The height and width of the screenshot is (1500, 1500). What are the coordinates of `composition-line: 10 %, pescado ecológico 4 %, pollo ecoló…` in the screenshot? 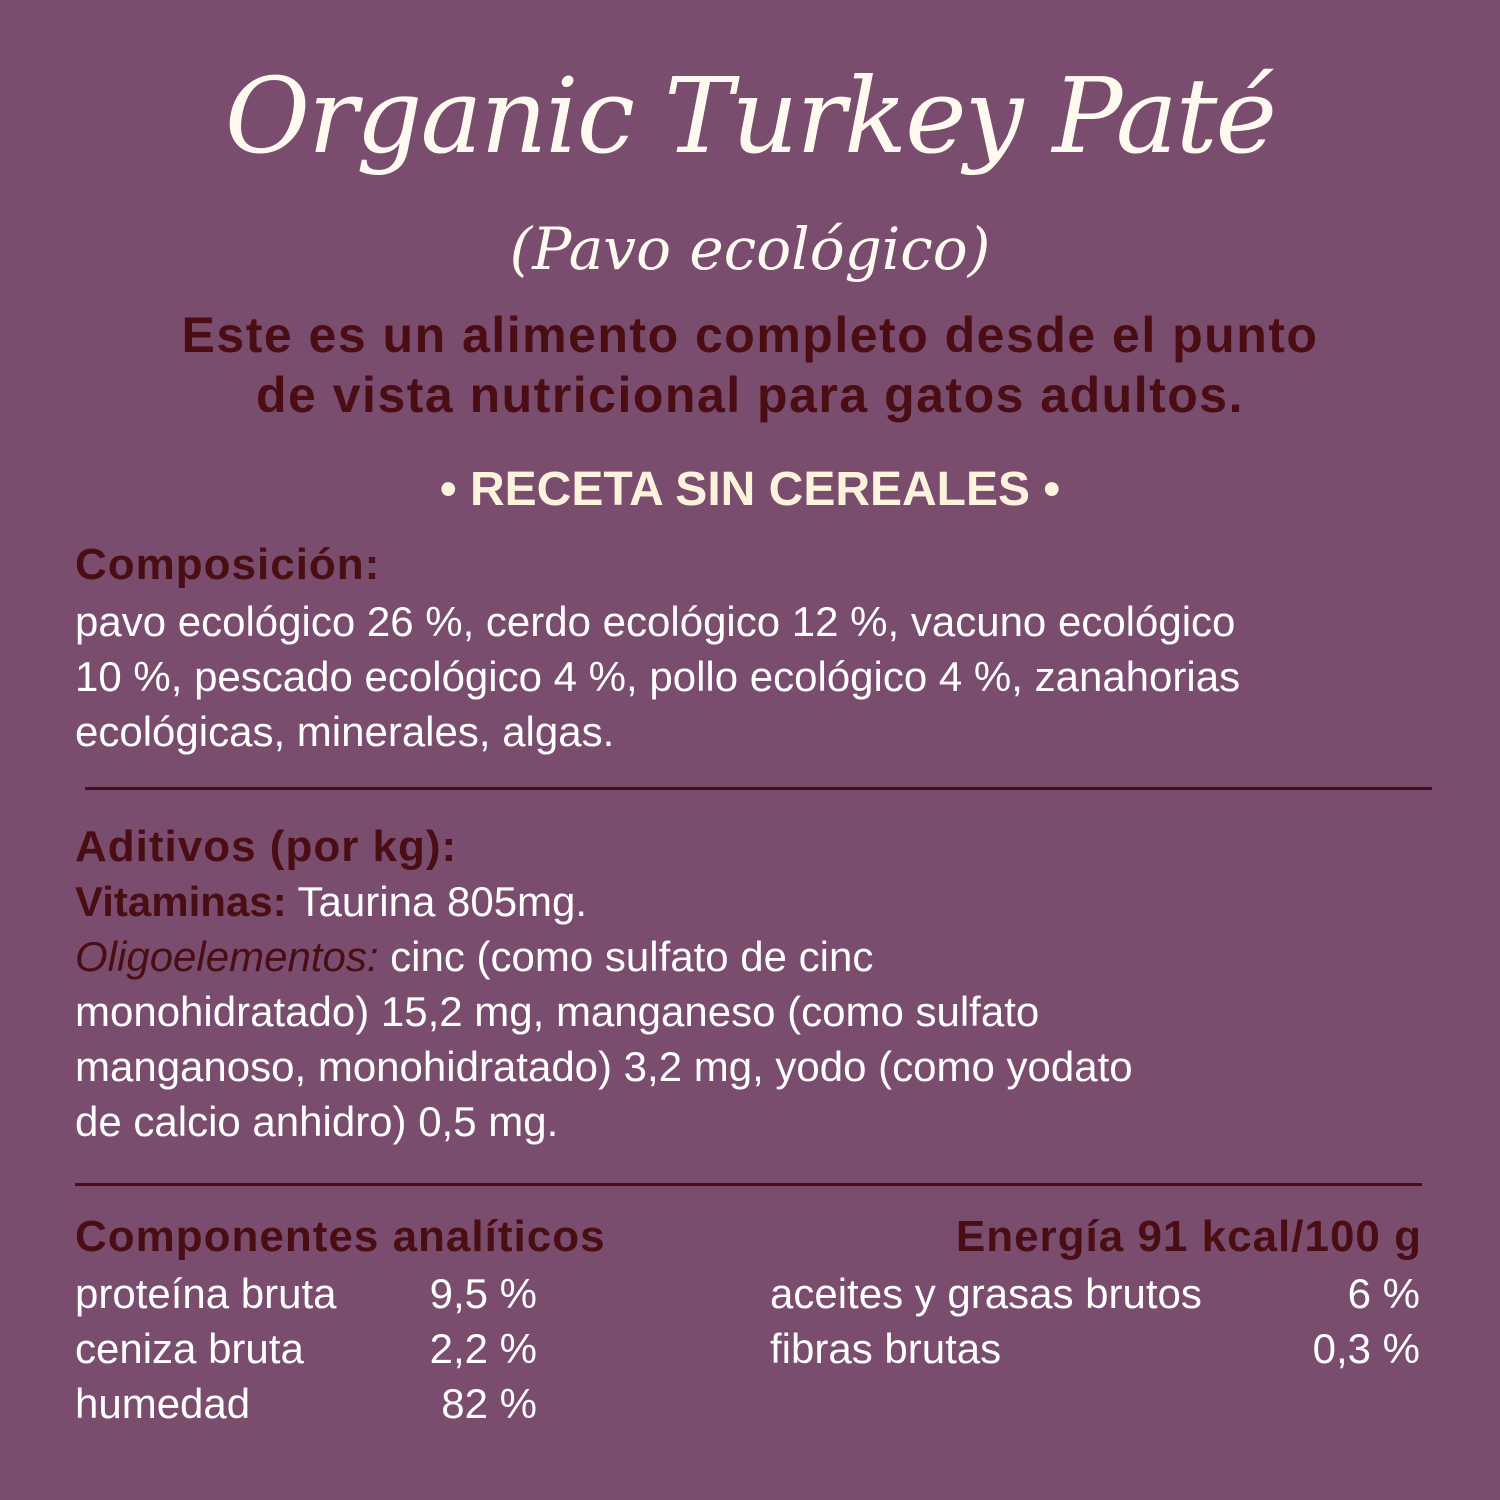 It's located at (658, 676).